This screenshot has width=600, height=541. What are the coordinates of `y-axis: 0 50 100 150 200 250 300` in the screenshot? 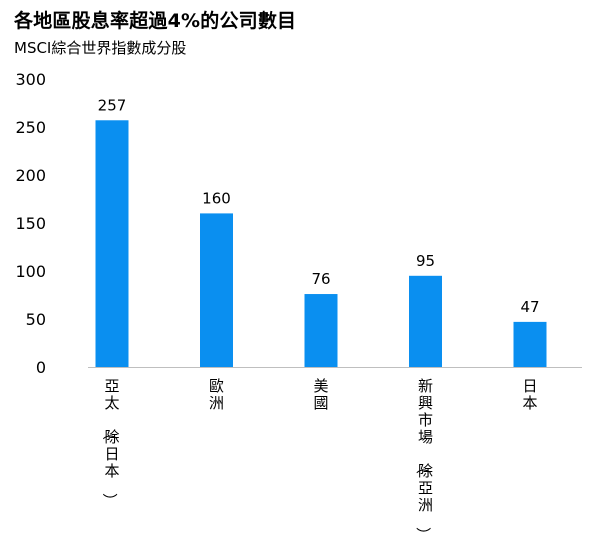 It's located at (30, 223).